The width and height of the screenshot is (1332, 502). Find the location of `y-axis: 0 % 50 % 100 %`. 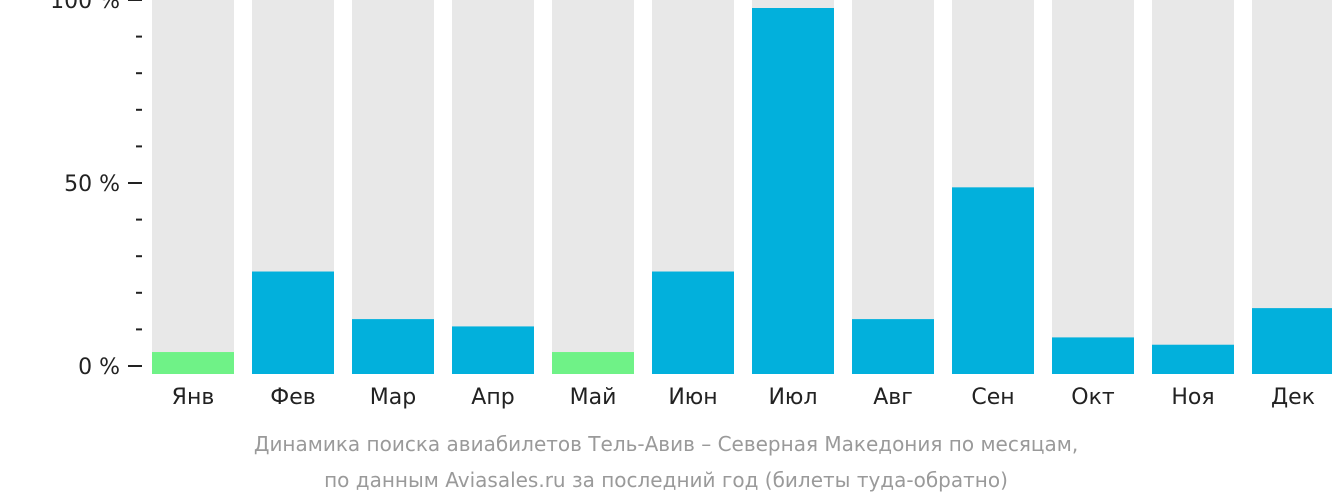

y-axis: 0 % 50 % 100 % is located at coordinates (96, 190).